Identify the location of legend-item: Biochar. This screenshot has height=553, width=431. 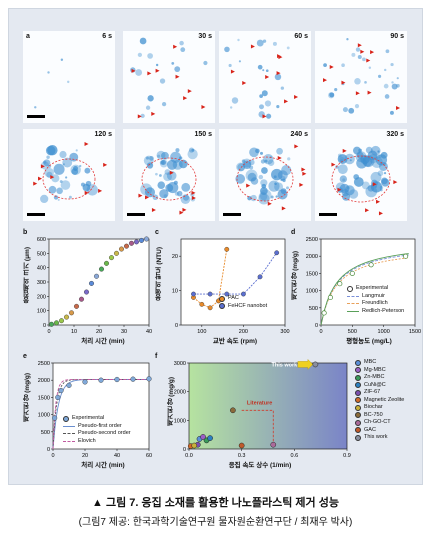
(373, 407).